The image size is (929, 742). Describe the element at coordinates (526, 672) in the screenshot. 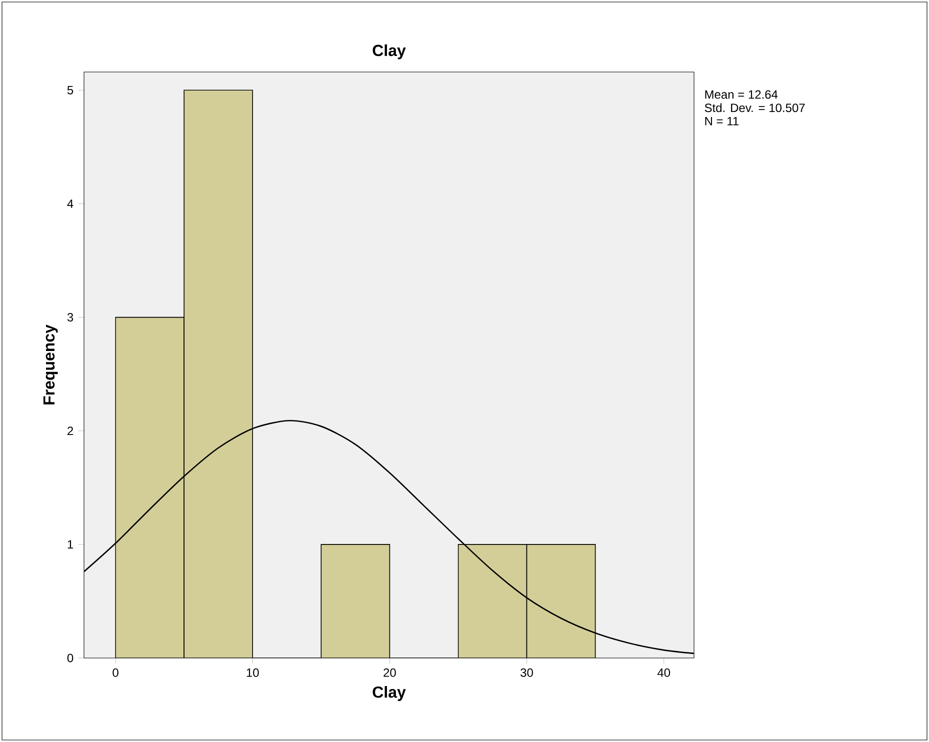

I see `x-tick-label: 30` at that location.